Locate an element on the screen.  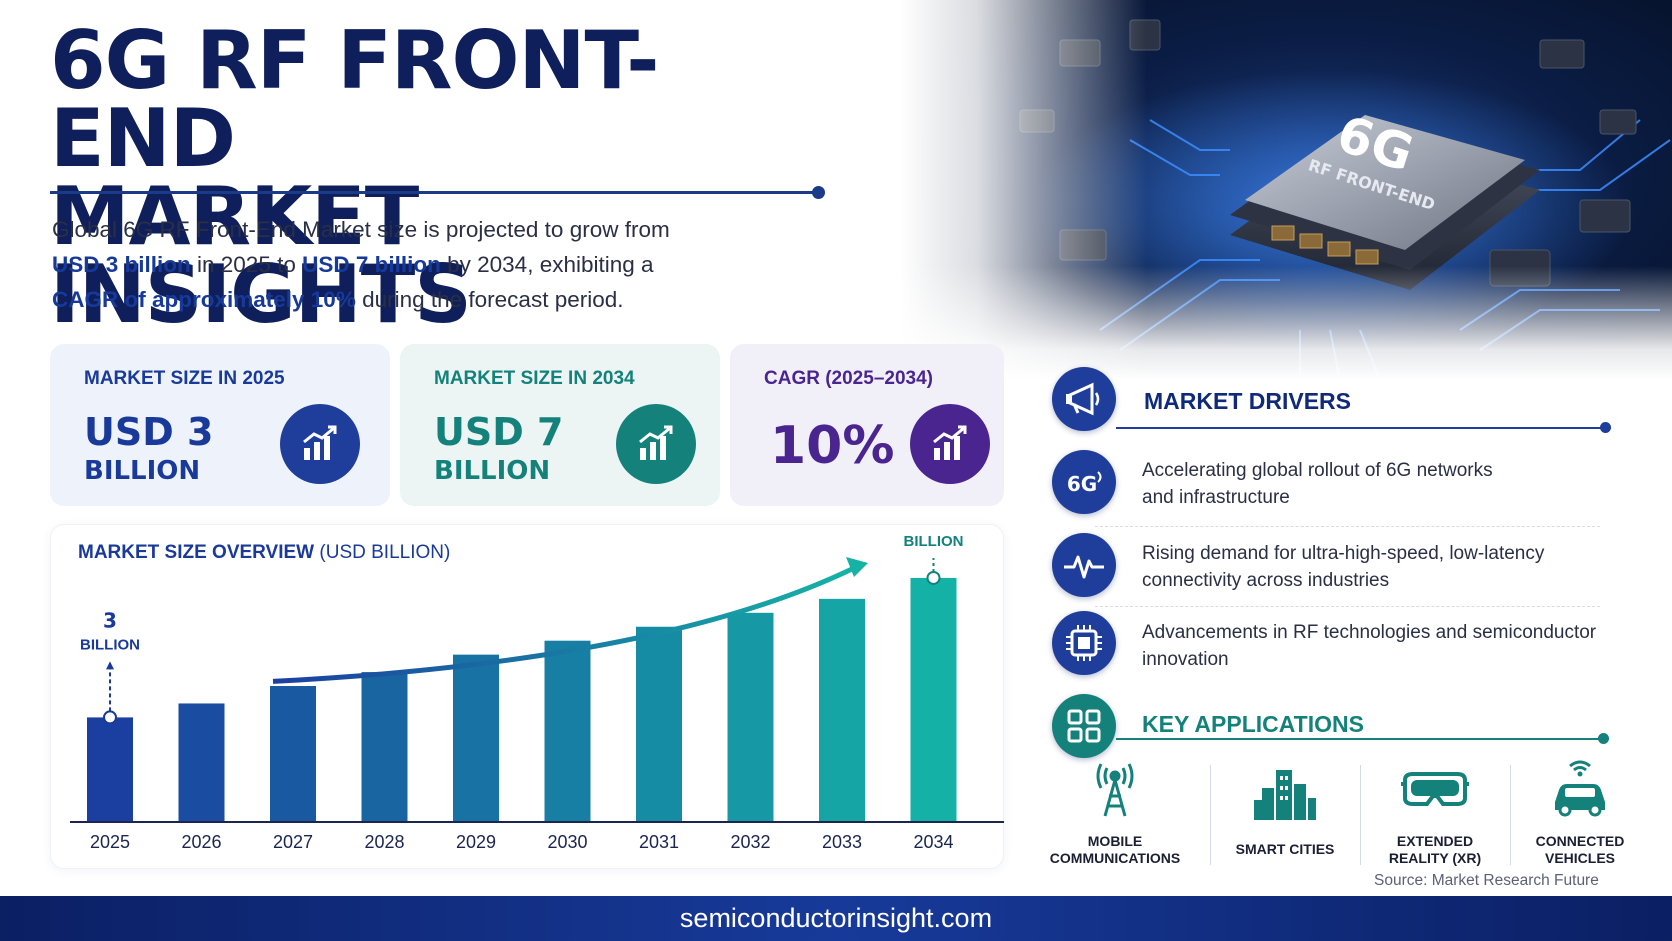
app-connected-vehicles: CONNECTED VEHICLES is located at coordinates (1580, 813).